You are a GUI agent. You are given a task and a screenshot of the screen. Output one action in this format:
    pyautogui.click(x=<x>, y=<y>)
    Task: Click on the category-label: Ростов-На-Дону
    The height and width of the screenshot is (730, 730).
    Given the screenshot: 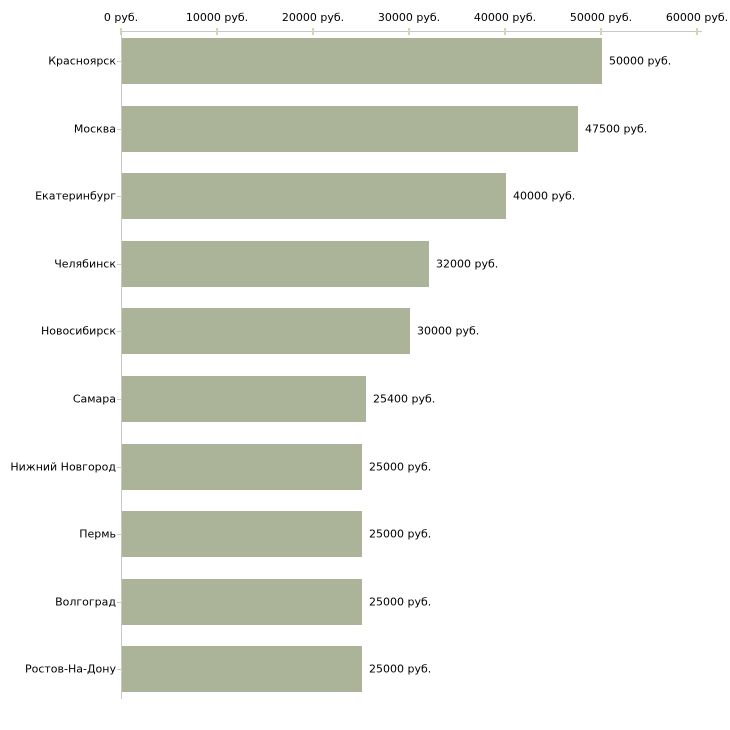 What is the action you would take?
    pyautogui.click(x=70, y=669)
    